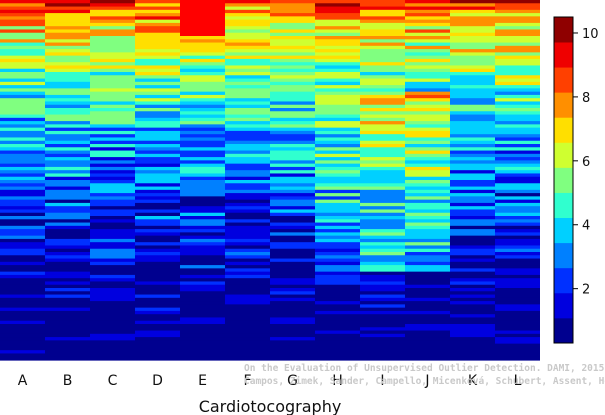 This screenshot has width=605, height=415. What do you see at coordinates (382, 381) in the screenshot?
I see `x-tick-label: I` at bounding box center [382, 381].